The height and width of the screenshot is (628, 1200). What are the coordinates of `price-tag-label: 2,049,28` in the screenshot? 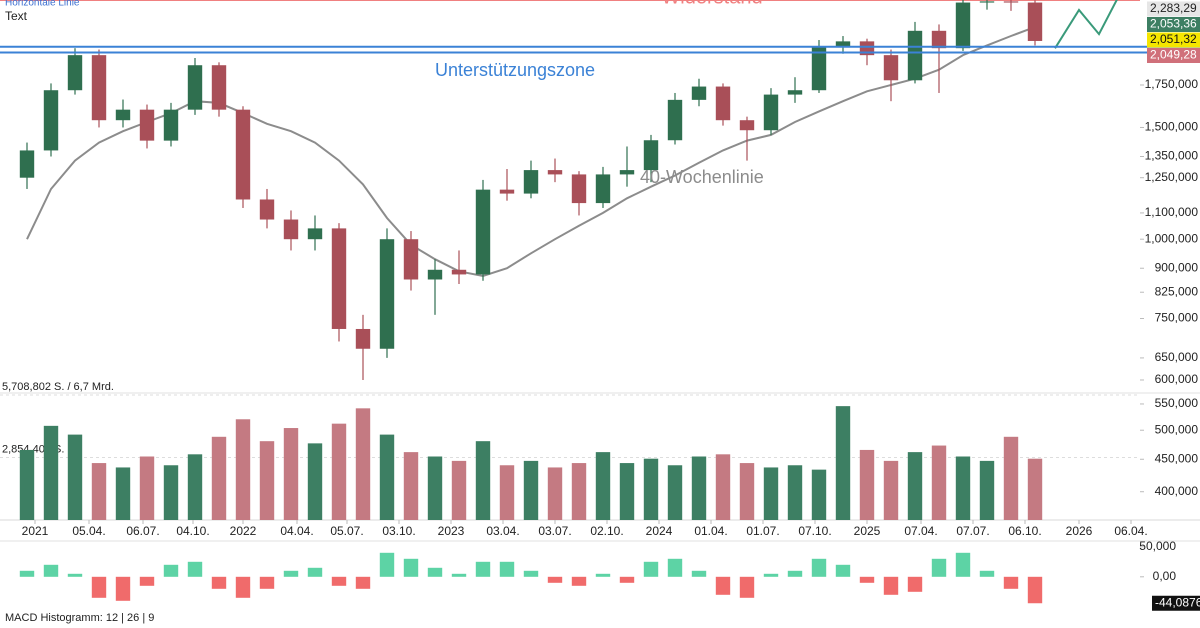 It's located at (1173, 55).